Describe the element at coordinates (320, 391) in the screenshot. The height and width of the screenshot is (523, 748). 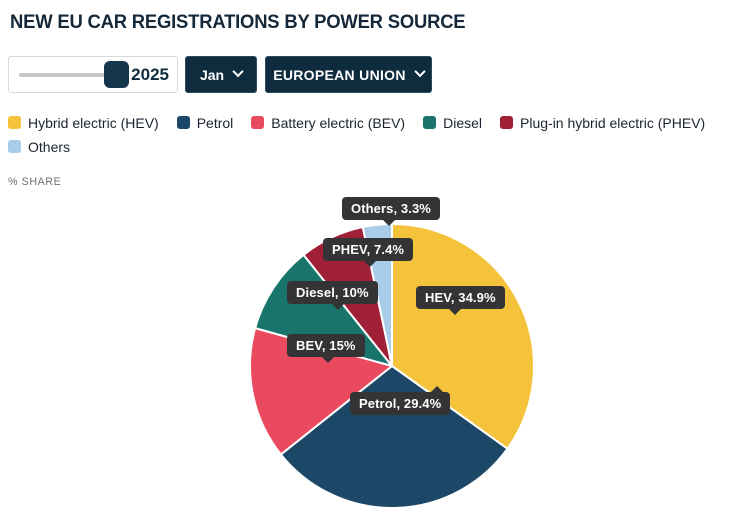
I see `pie-slice-bev` at that location.